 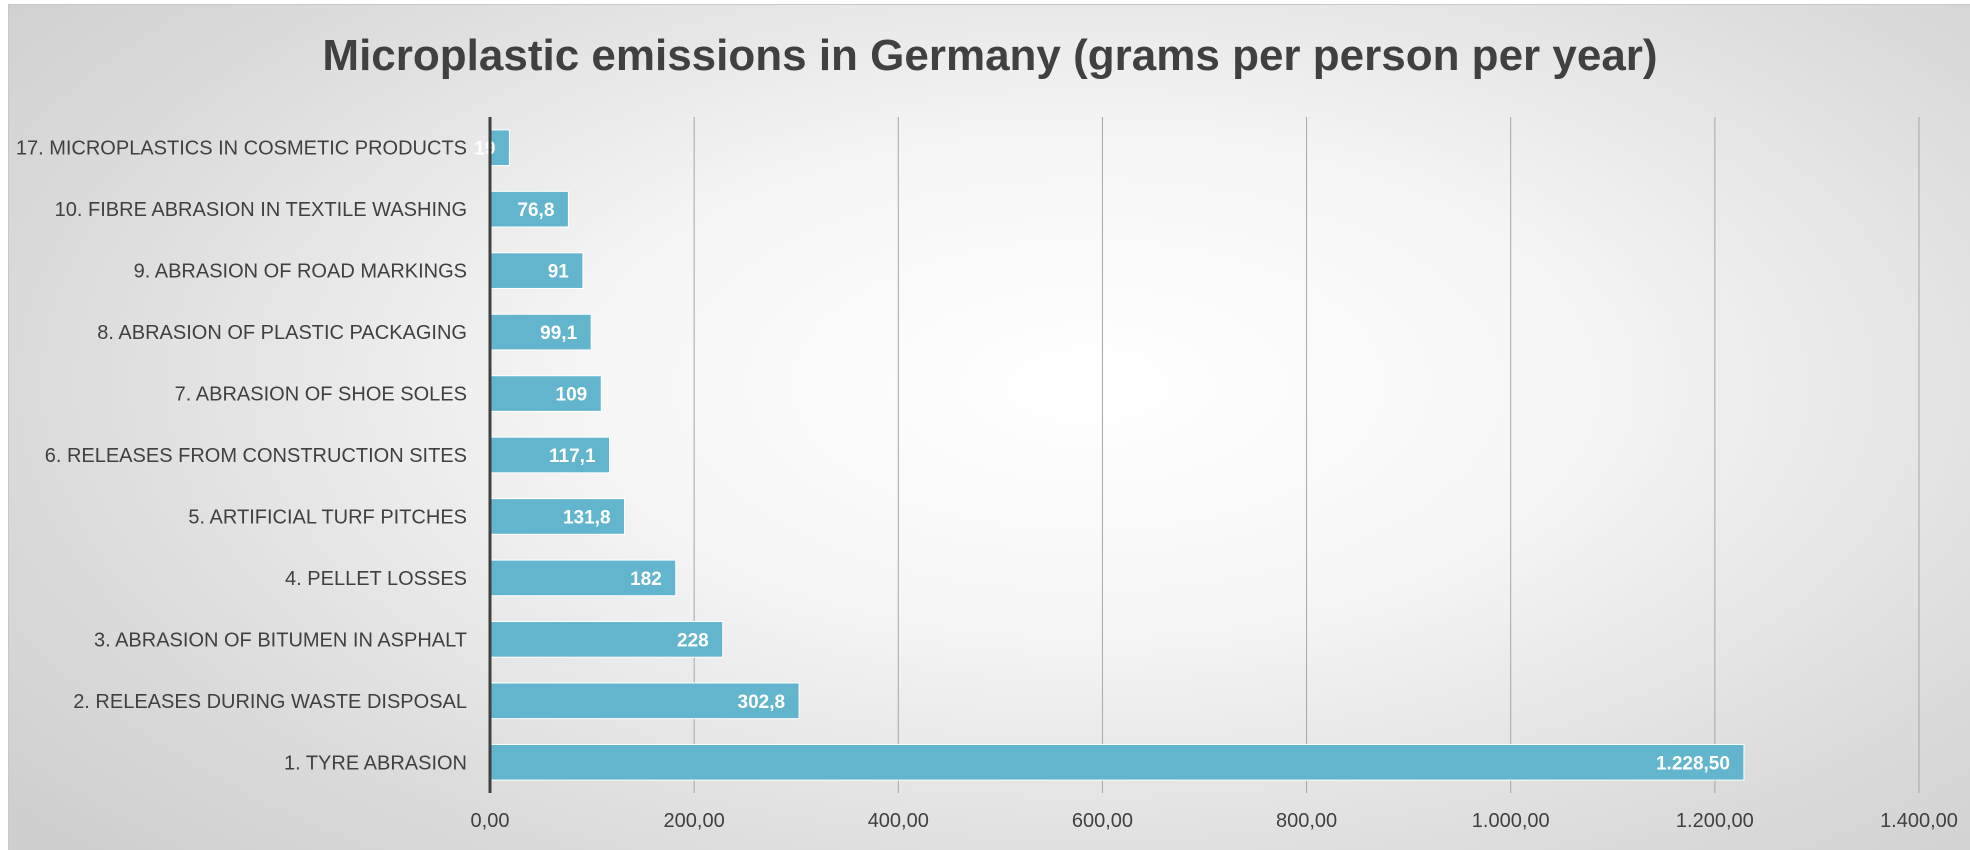 I want to click on category-label: 3. ABRASION OF BITUMEN IN ASPHALT, so click(x=280, y=640).